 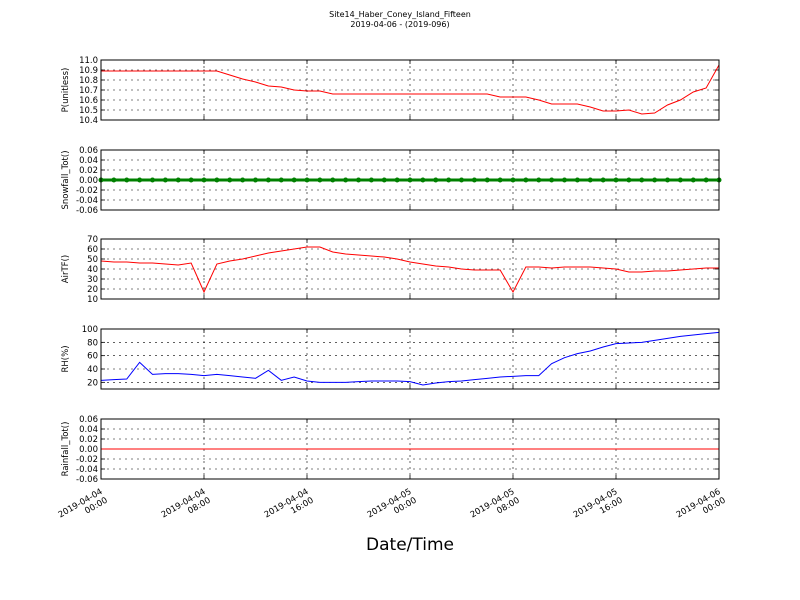 I want to click on x-tick-label: 2019-04-0416:00, so click(x=289, y=508).